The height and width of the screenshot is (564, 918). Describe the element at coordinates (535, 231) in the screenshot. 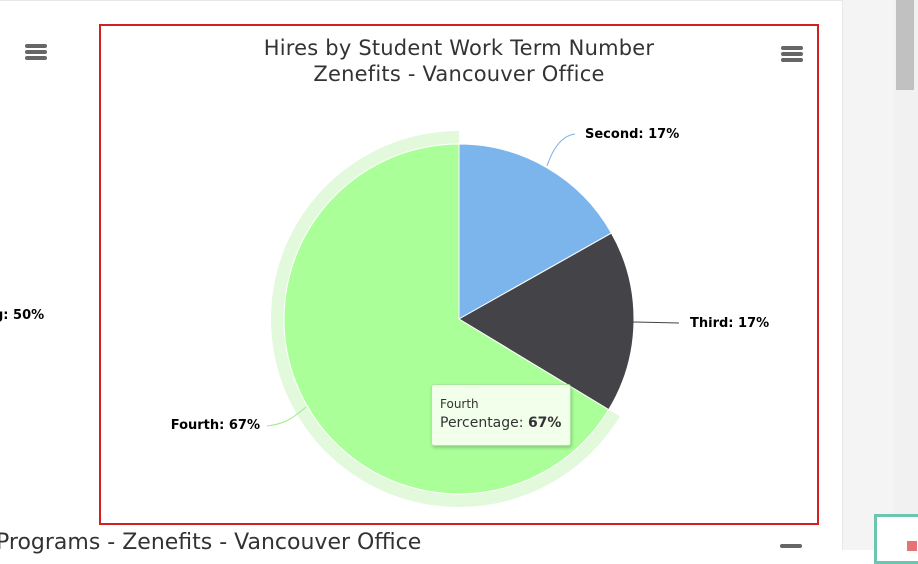

I see `pie-slice-second` at that location.